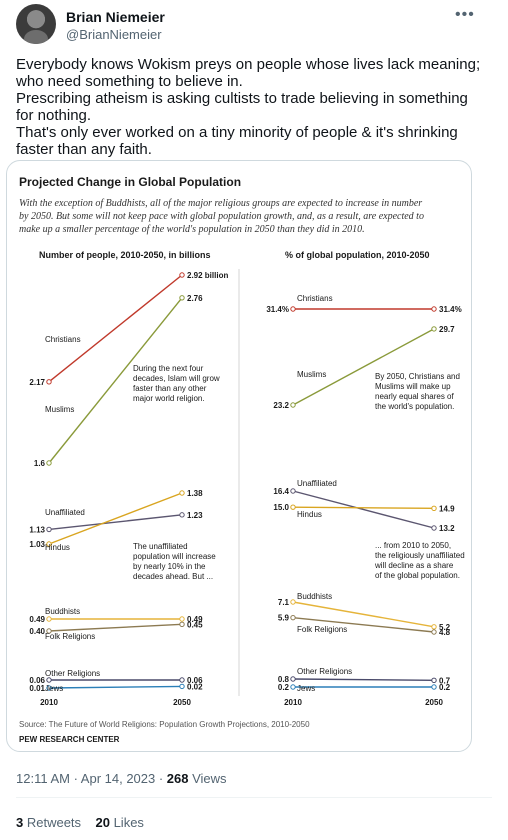 The width and height of the screenshot is (508, 840). I want to click on likes-link: 20 Likes, so click(120, 822).